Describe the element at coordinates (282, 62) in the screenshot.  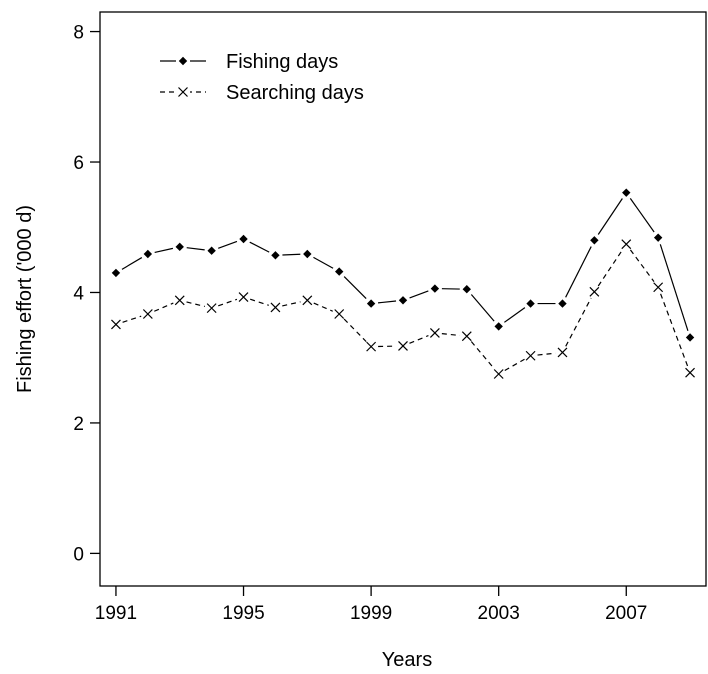
I see `legend-label: Fishing days` at that location.